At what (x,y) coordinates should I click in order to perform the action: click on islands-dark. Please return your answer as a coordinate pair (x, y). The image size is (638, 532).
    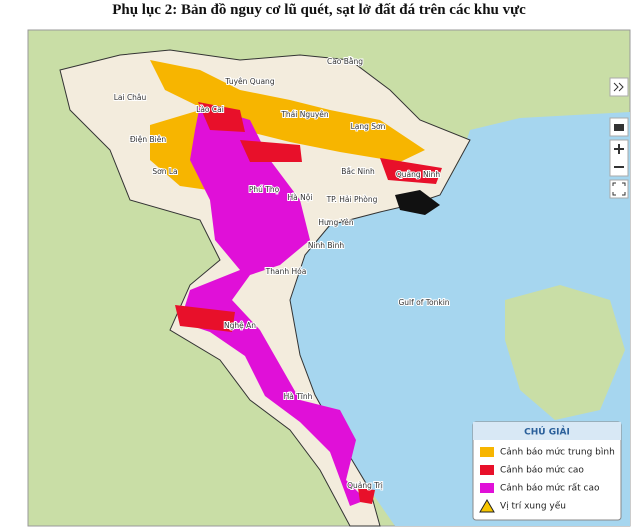
    Looking at the image, I should click on (417, 202).